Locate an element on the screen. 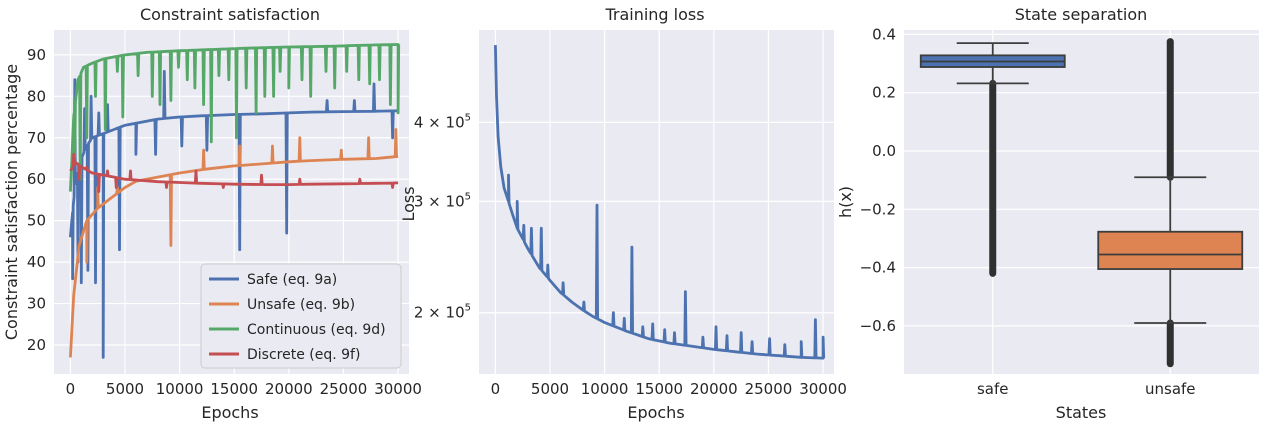  panel2-xtick-label: 25000 is located at coordinates (769, 389).